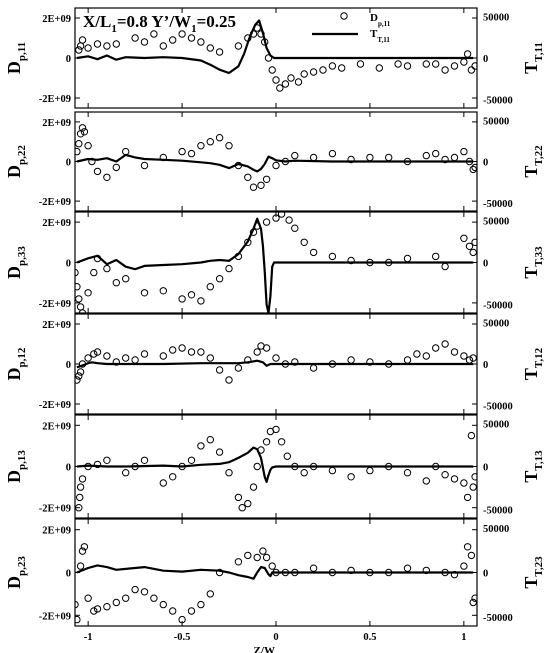  What do you see at coordinates (56, 325) in the screenshot?
I see `left-tick-label: 2E+09` at bounding box center [56, 325].